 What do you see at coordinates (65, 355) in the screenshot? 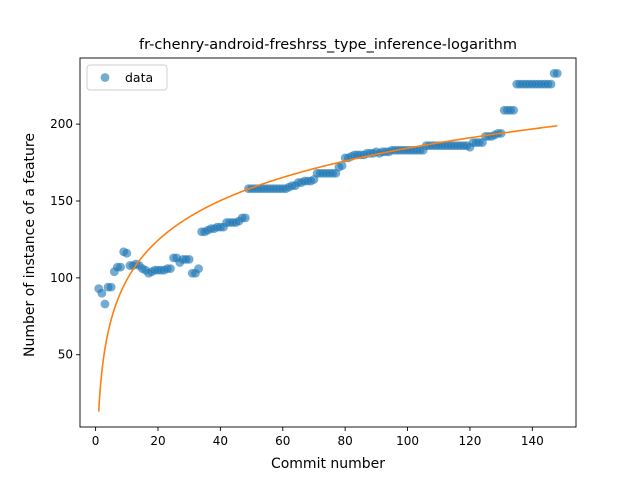
I see `y-tick-label: 50` at bounding box center [65, 355].